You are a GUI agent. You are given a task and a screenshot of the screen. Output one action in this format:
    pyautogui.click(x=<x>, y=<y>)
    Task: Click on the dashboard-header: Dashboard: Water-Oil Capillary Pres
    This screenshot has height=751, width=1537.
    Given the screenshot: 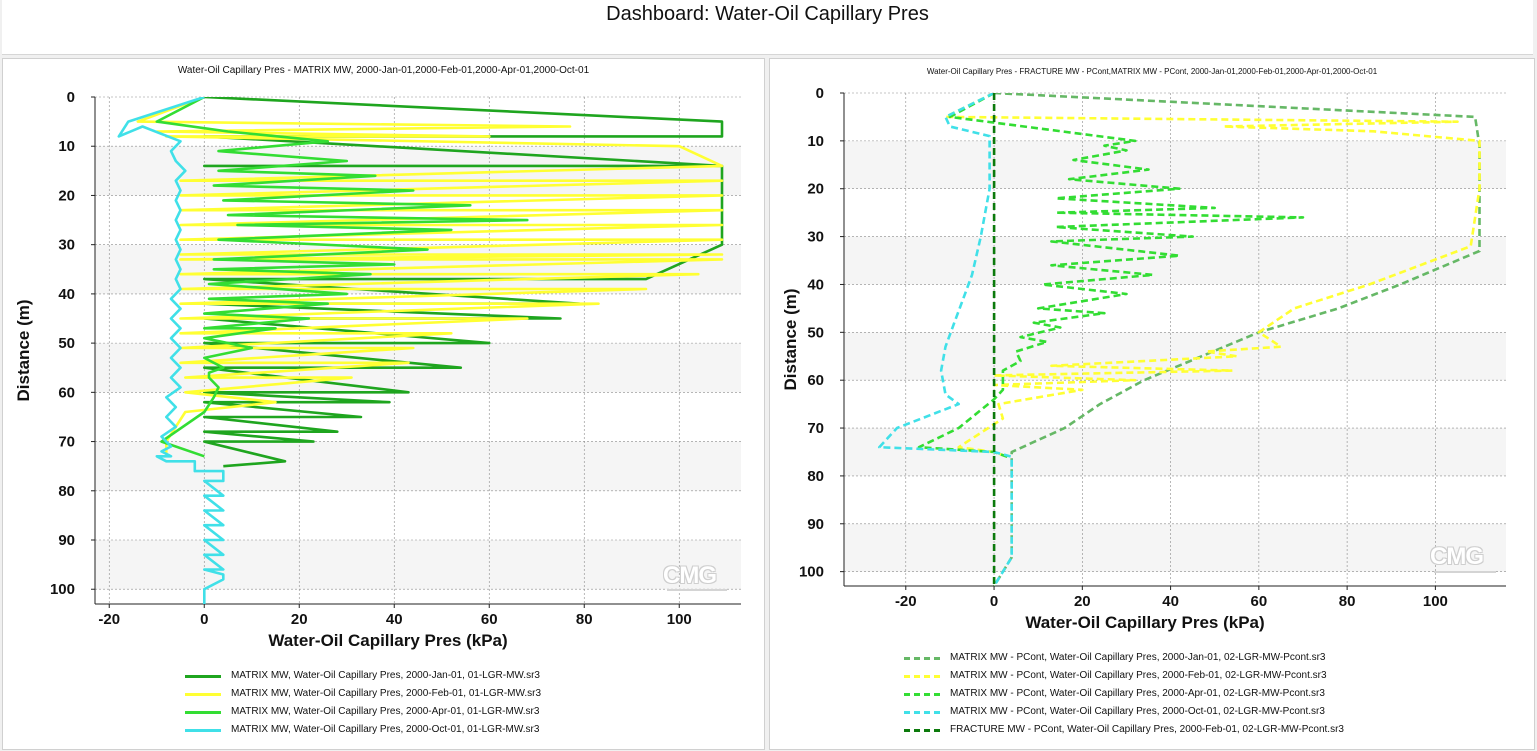 What is the action you would take?
    pyautogui.click(x=767, y=27)
    